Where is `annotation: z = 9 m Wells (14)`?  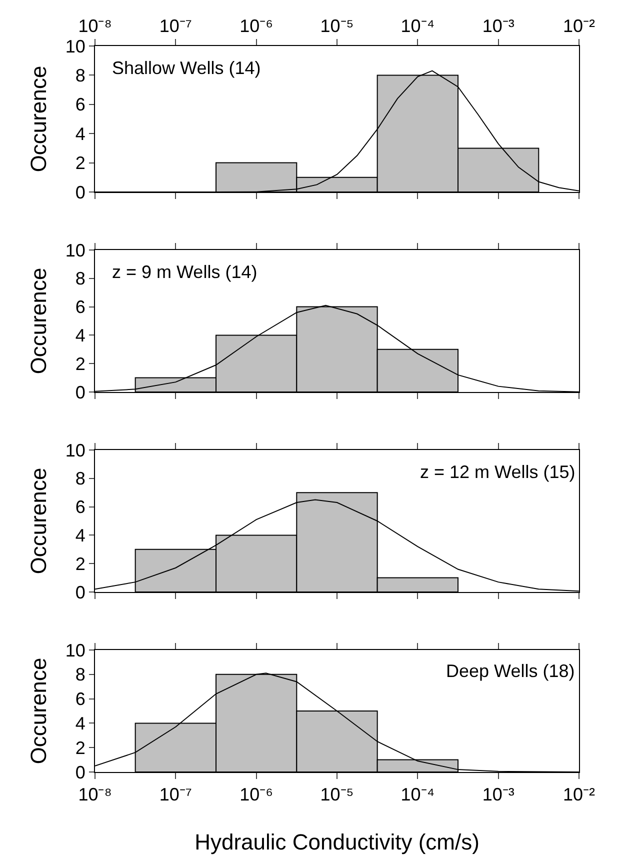
annotation: z = 9 m Wells (14) is located at coordinates (185, 272).